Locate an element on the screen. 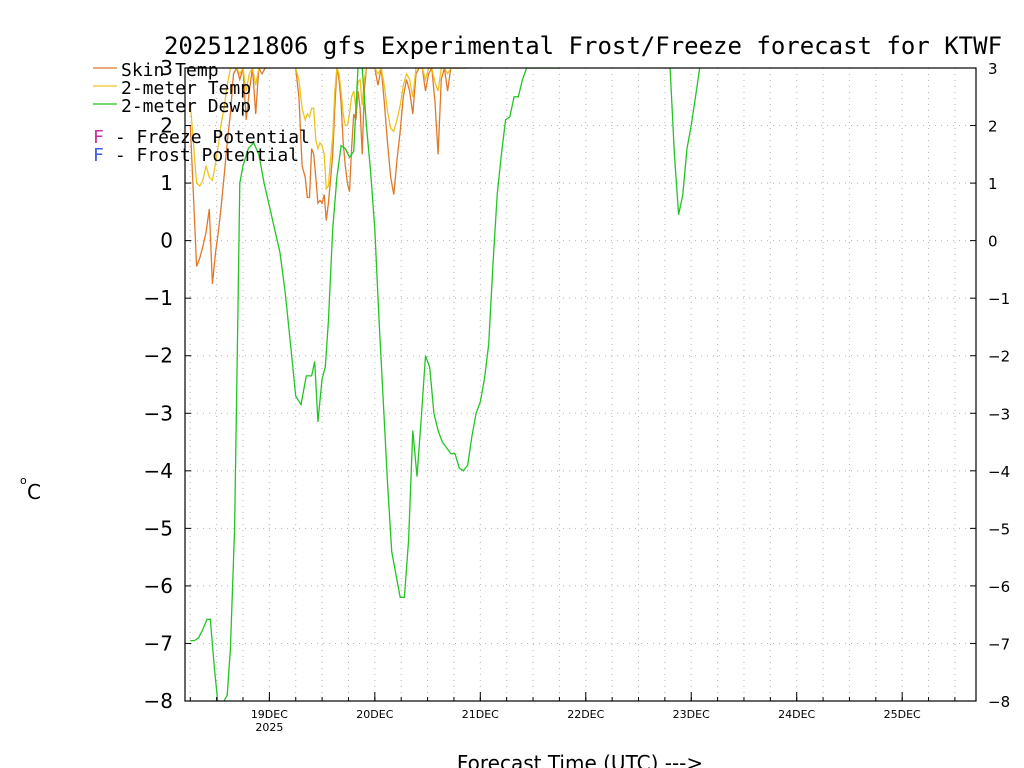  y-tick-label-right: −8 is located at coordinates (999, 702).